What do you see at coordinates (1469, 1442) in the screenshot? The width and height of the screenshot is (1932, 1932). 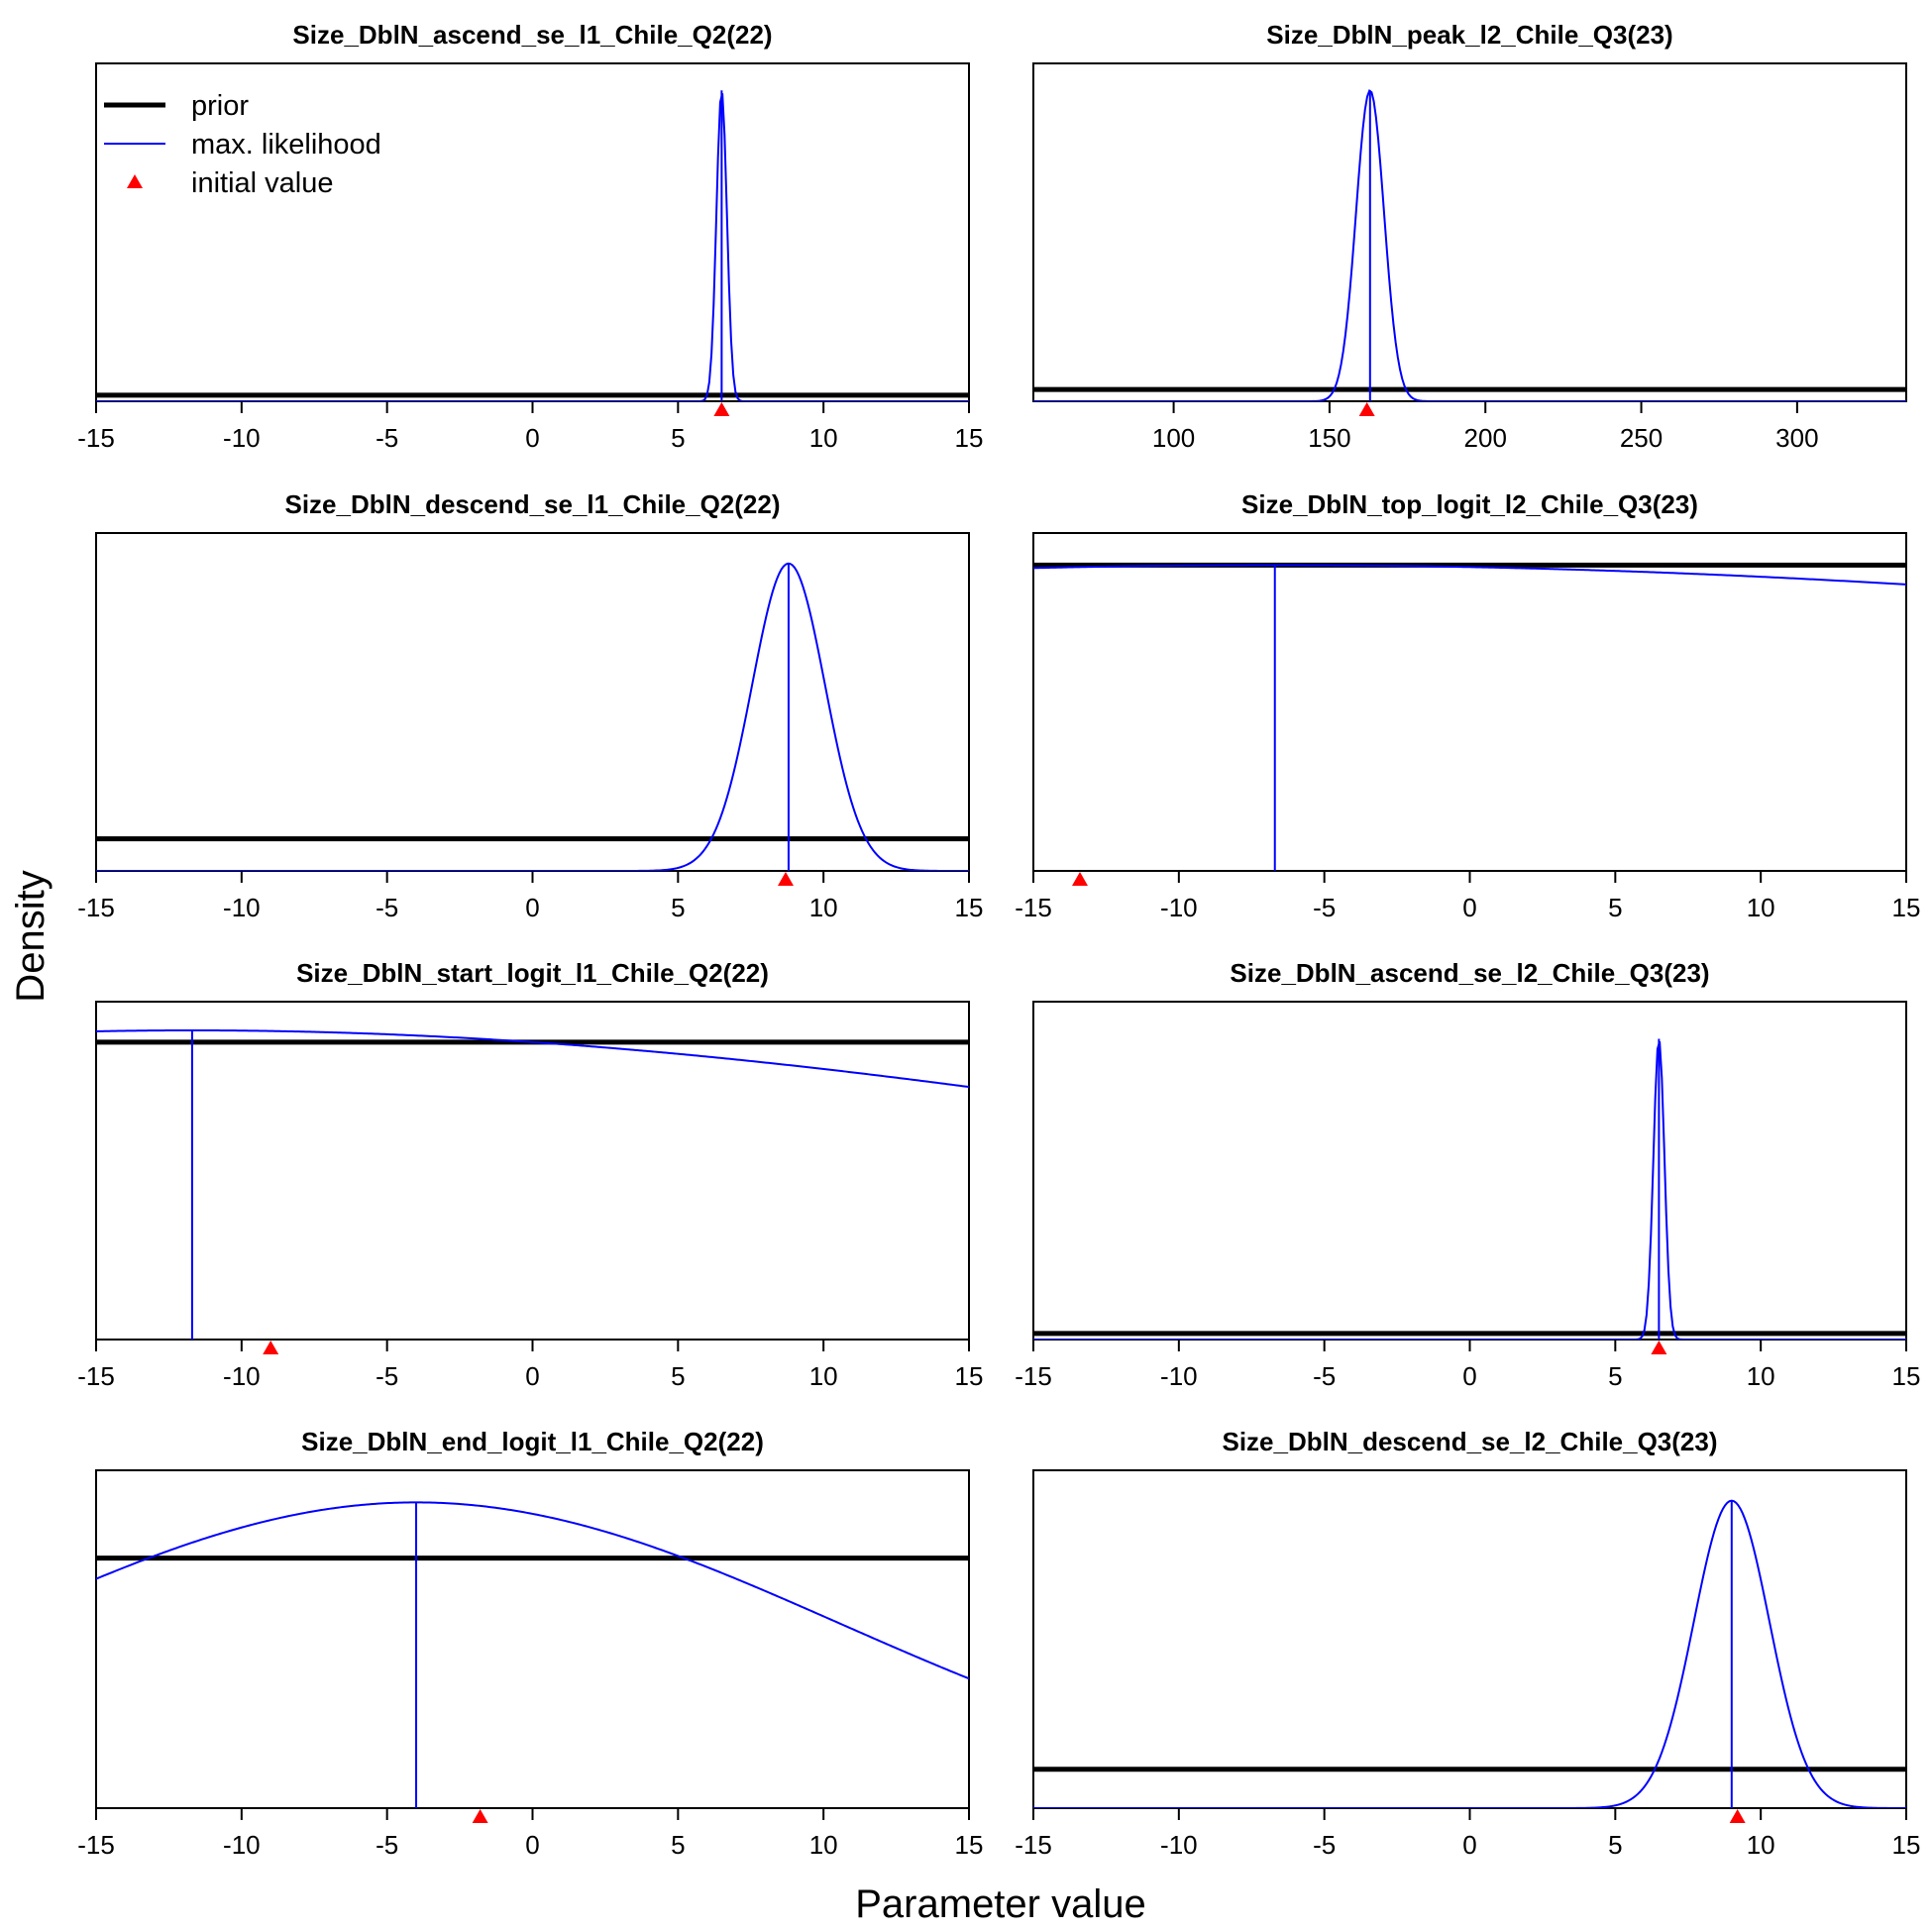 I see `panel-title: Size_DblN_descend_se_l2_Chile_Q3(23)` at bounding box center [1469, 1442].